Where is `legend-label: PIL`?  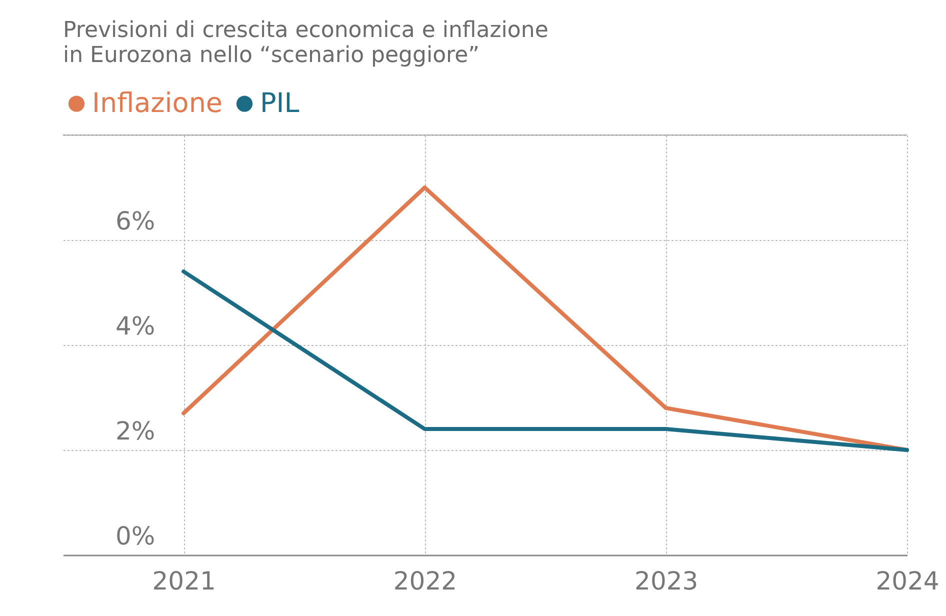
legend-label: PIL is located at coordinates (280, 103).